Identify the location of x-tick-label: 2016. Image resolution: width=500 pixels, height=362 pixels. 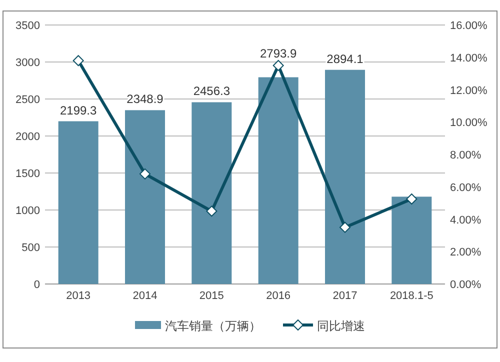
(278, 296).